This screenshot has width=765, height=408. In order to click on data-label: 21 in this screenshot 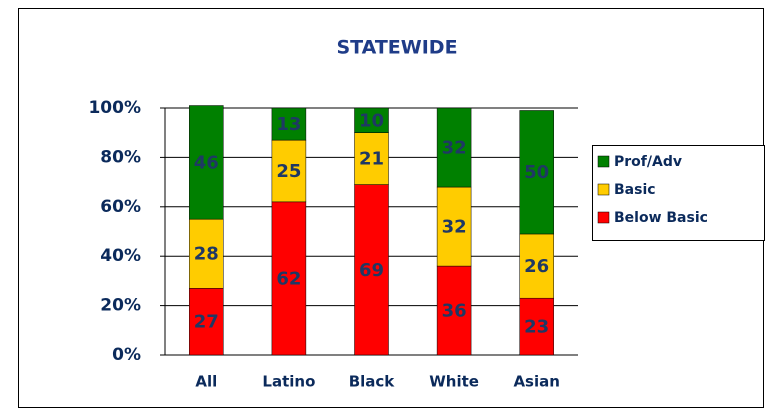, I will do `click(371, 159)`.